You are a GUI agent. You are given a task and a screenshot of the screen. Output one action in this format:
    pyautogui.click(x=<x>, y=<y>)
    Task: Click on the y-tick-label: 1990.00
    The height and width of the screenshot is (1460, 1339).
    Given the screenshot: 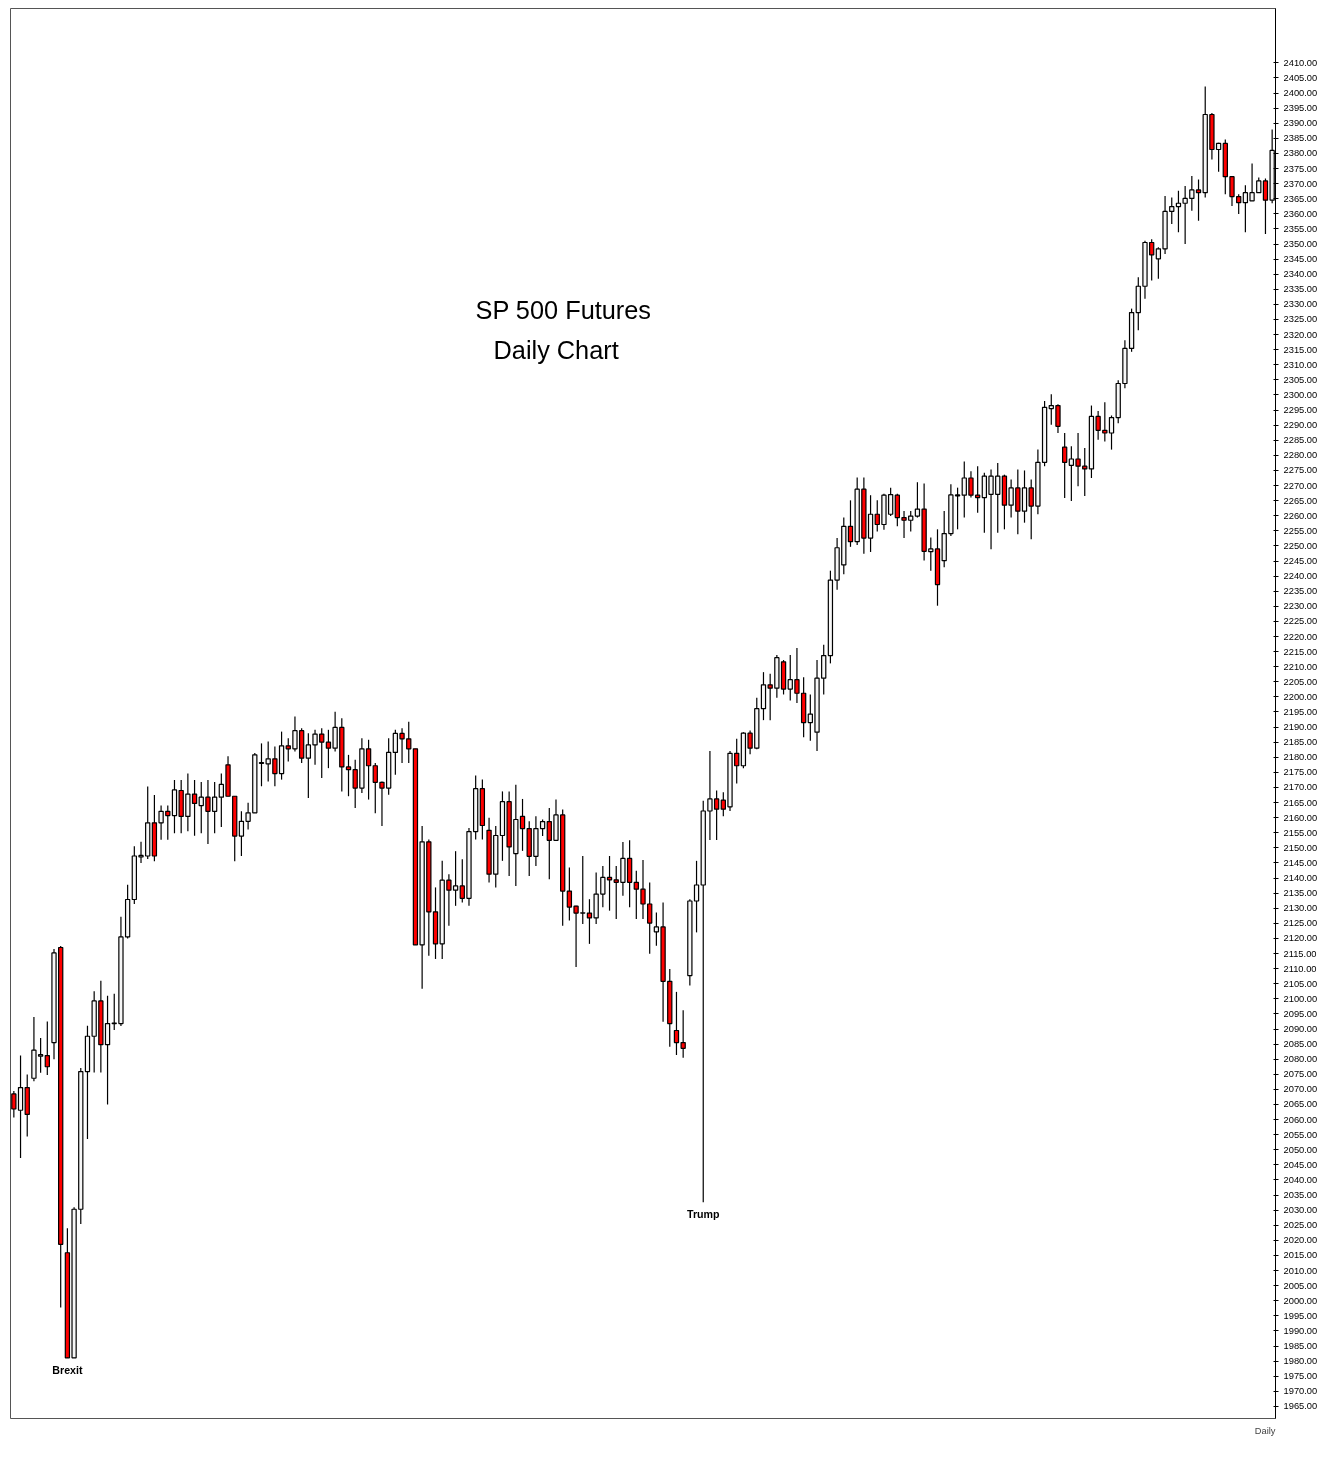 What is the action you would take?
    pyautogui.click(x=1300, y=1330)
    